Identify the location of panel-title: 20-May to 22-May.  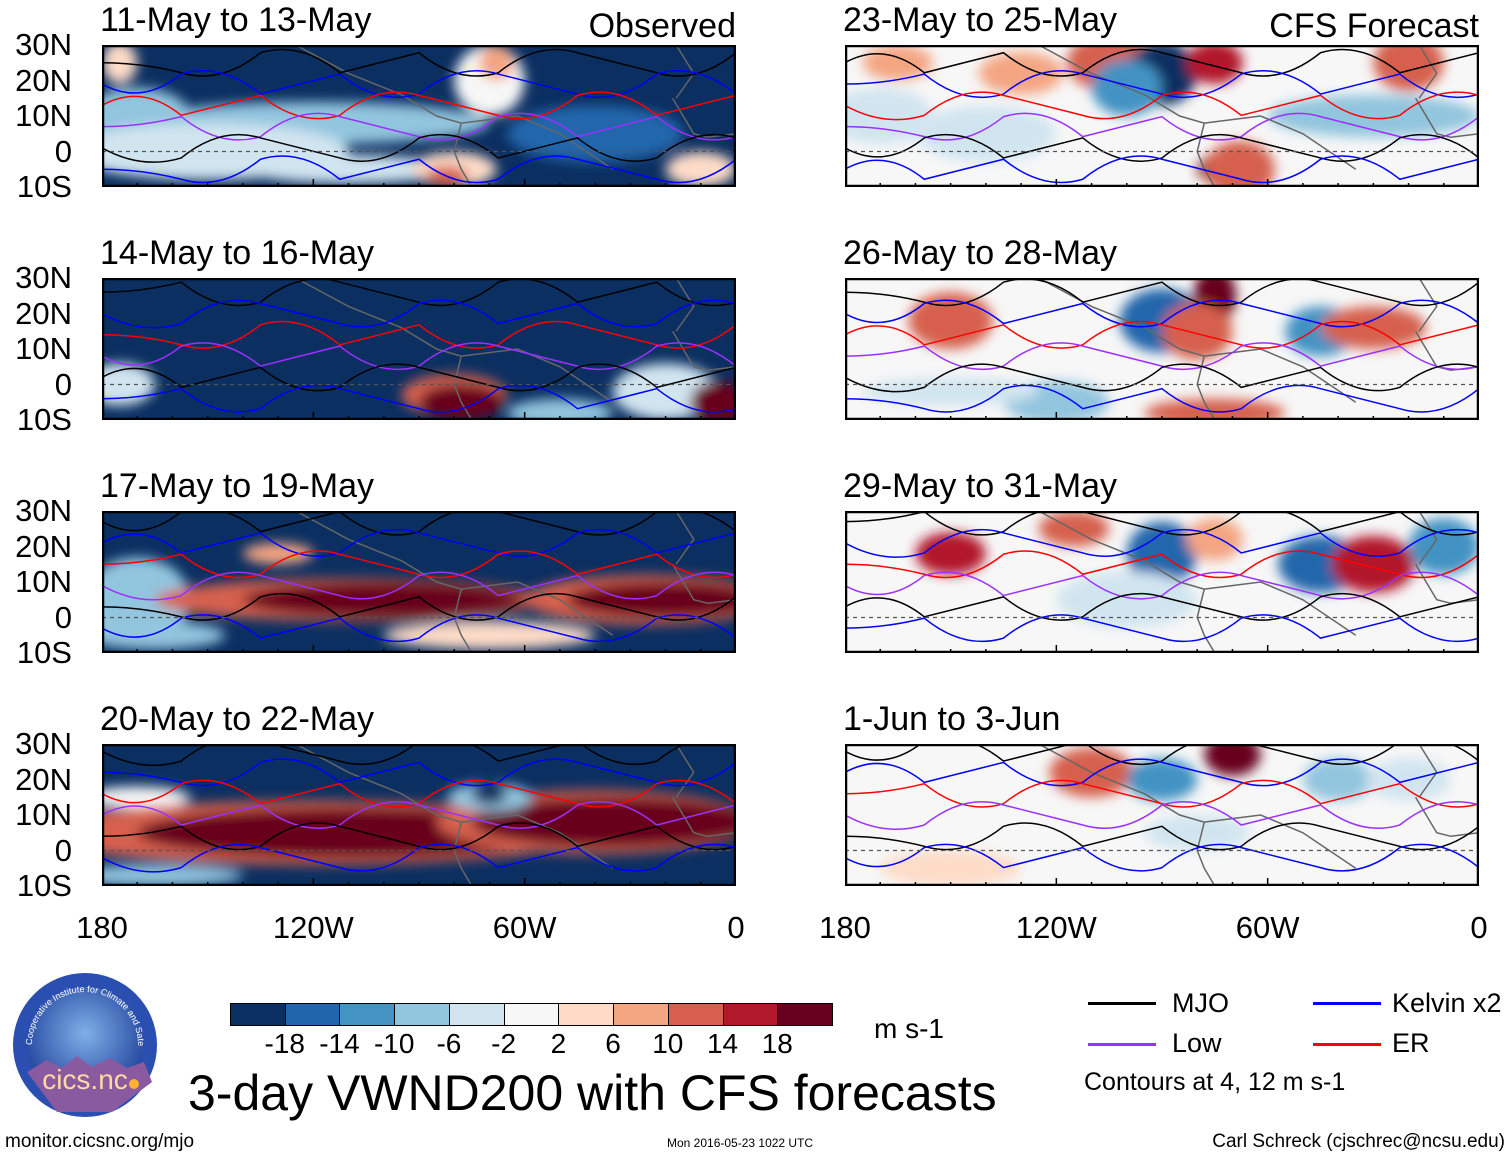
(237, 719).